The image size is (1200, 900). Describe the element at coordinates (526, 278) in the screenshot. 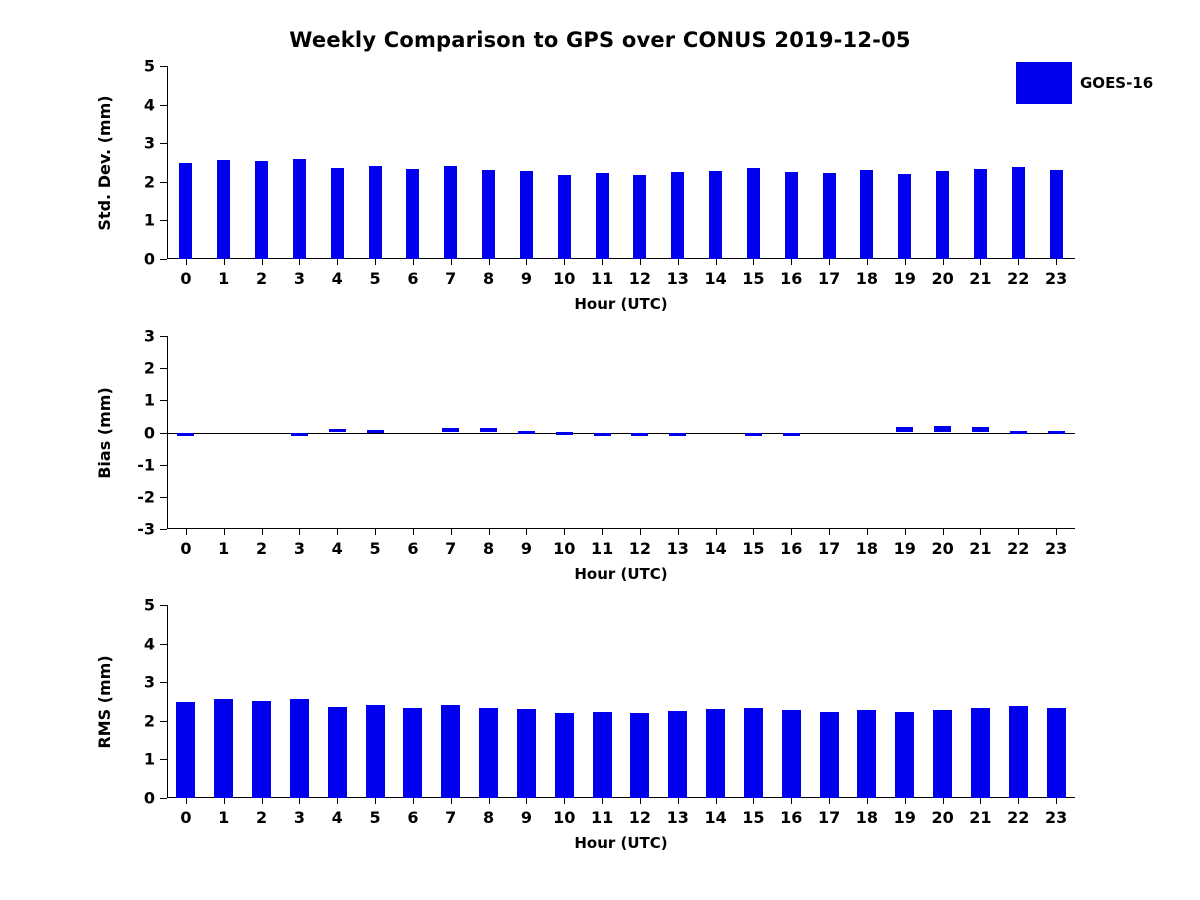

I see `x-tick-label-std-dev-9: 9` at that location.